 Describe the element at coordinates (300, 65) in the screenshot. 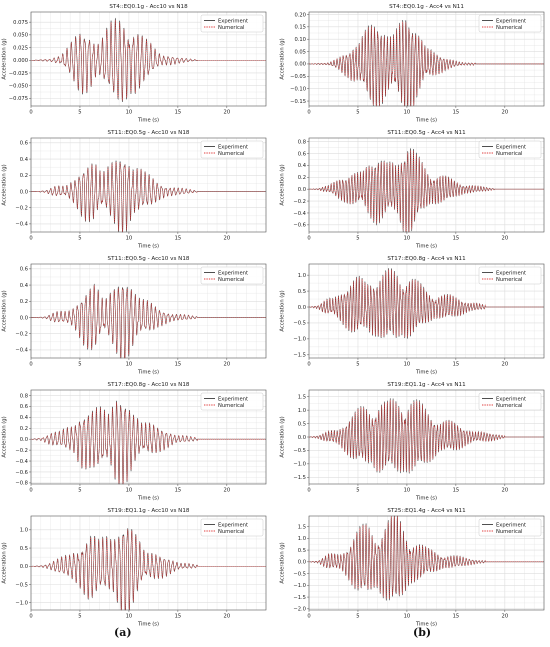

I see `y-tick-label: 0.00` at that location.